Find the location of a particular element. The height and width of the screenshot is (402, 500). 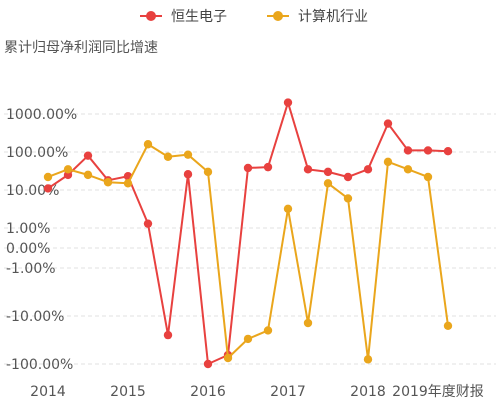

x-axis-ticks: 2014 2015 2016 2017 2018 2019年度财报 is located at coordinates (257, 392).